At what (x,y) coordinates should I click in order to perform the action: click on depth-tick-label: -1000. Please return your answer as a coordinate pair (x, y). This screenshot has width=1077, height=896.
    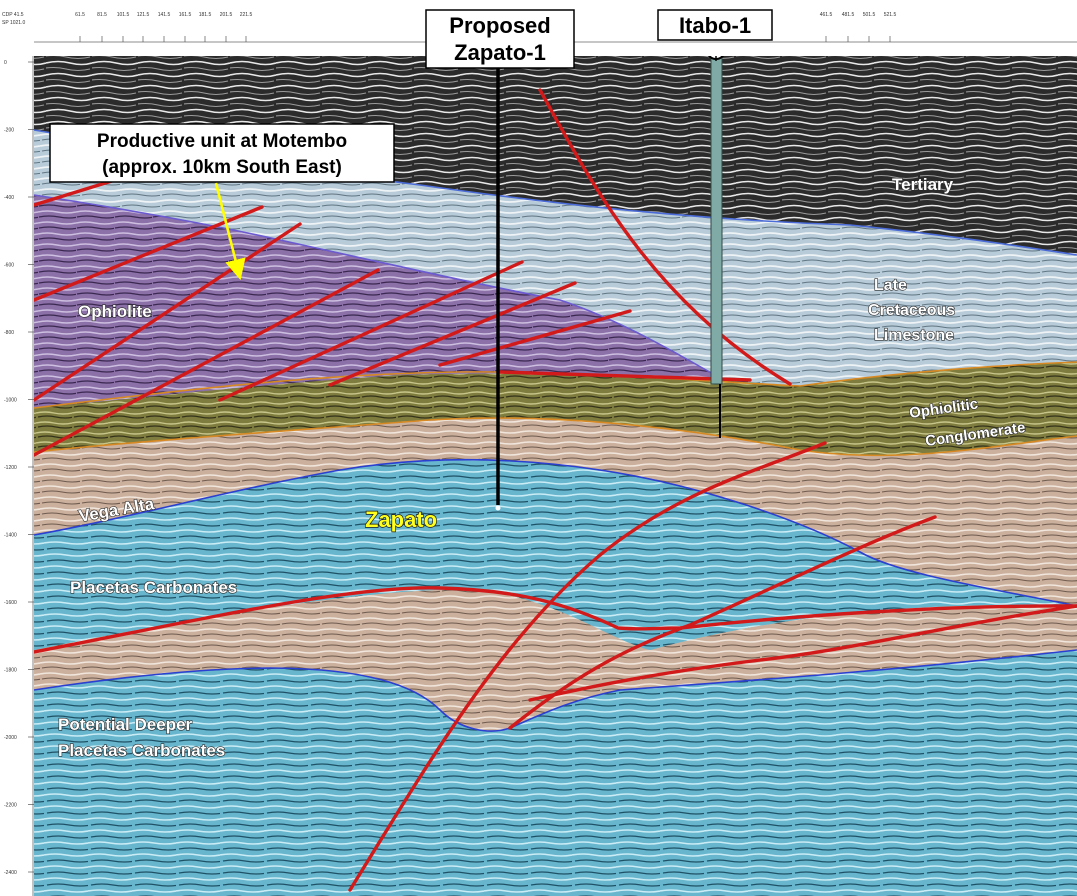
    Looking at the image, I should click on (10, 401).